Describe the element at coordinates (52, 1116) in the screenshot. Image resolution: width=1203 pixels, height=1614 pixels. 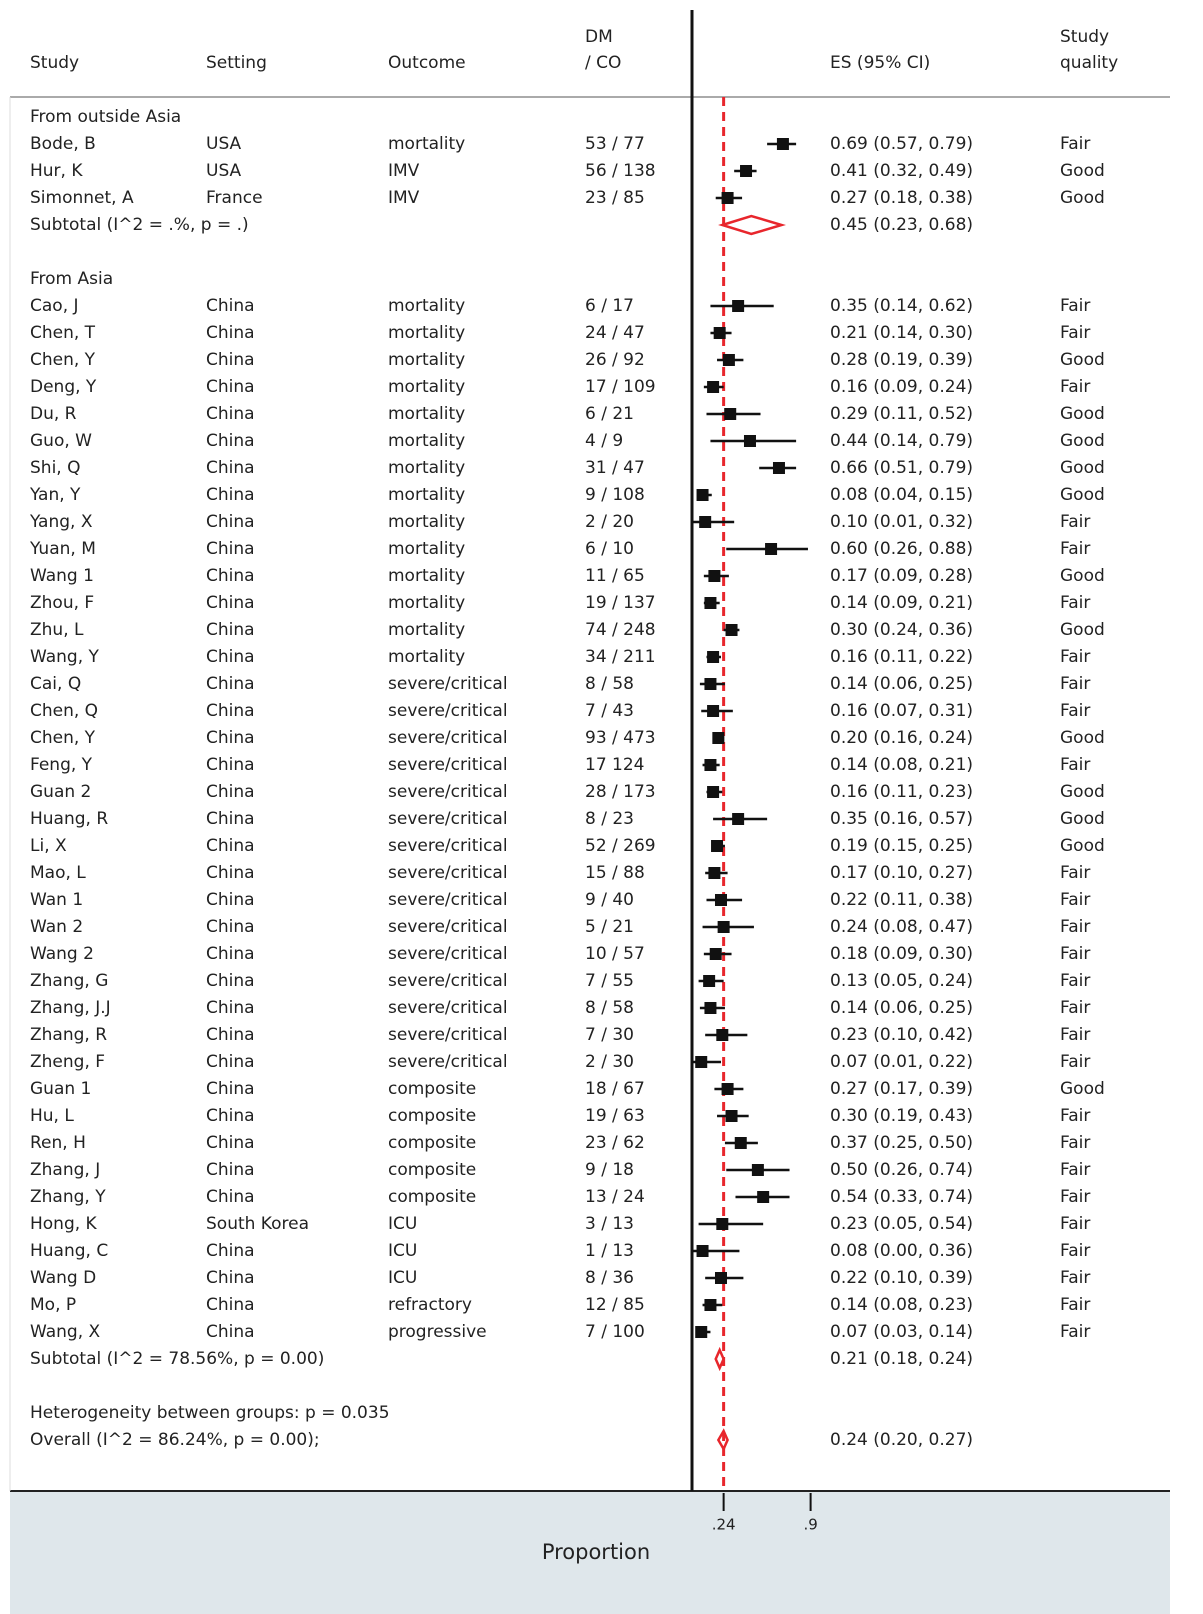
I see `study-name: Hu, L` at that location.